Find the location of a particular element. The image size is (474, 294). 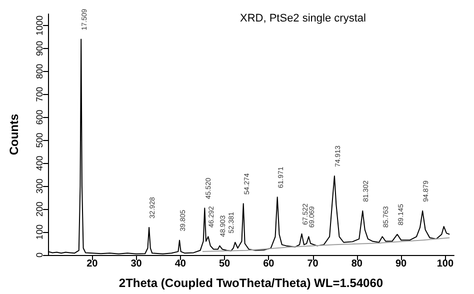

y-tick-label: 300 is located at coordinates (39, 186).